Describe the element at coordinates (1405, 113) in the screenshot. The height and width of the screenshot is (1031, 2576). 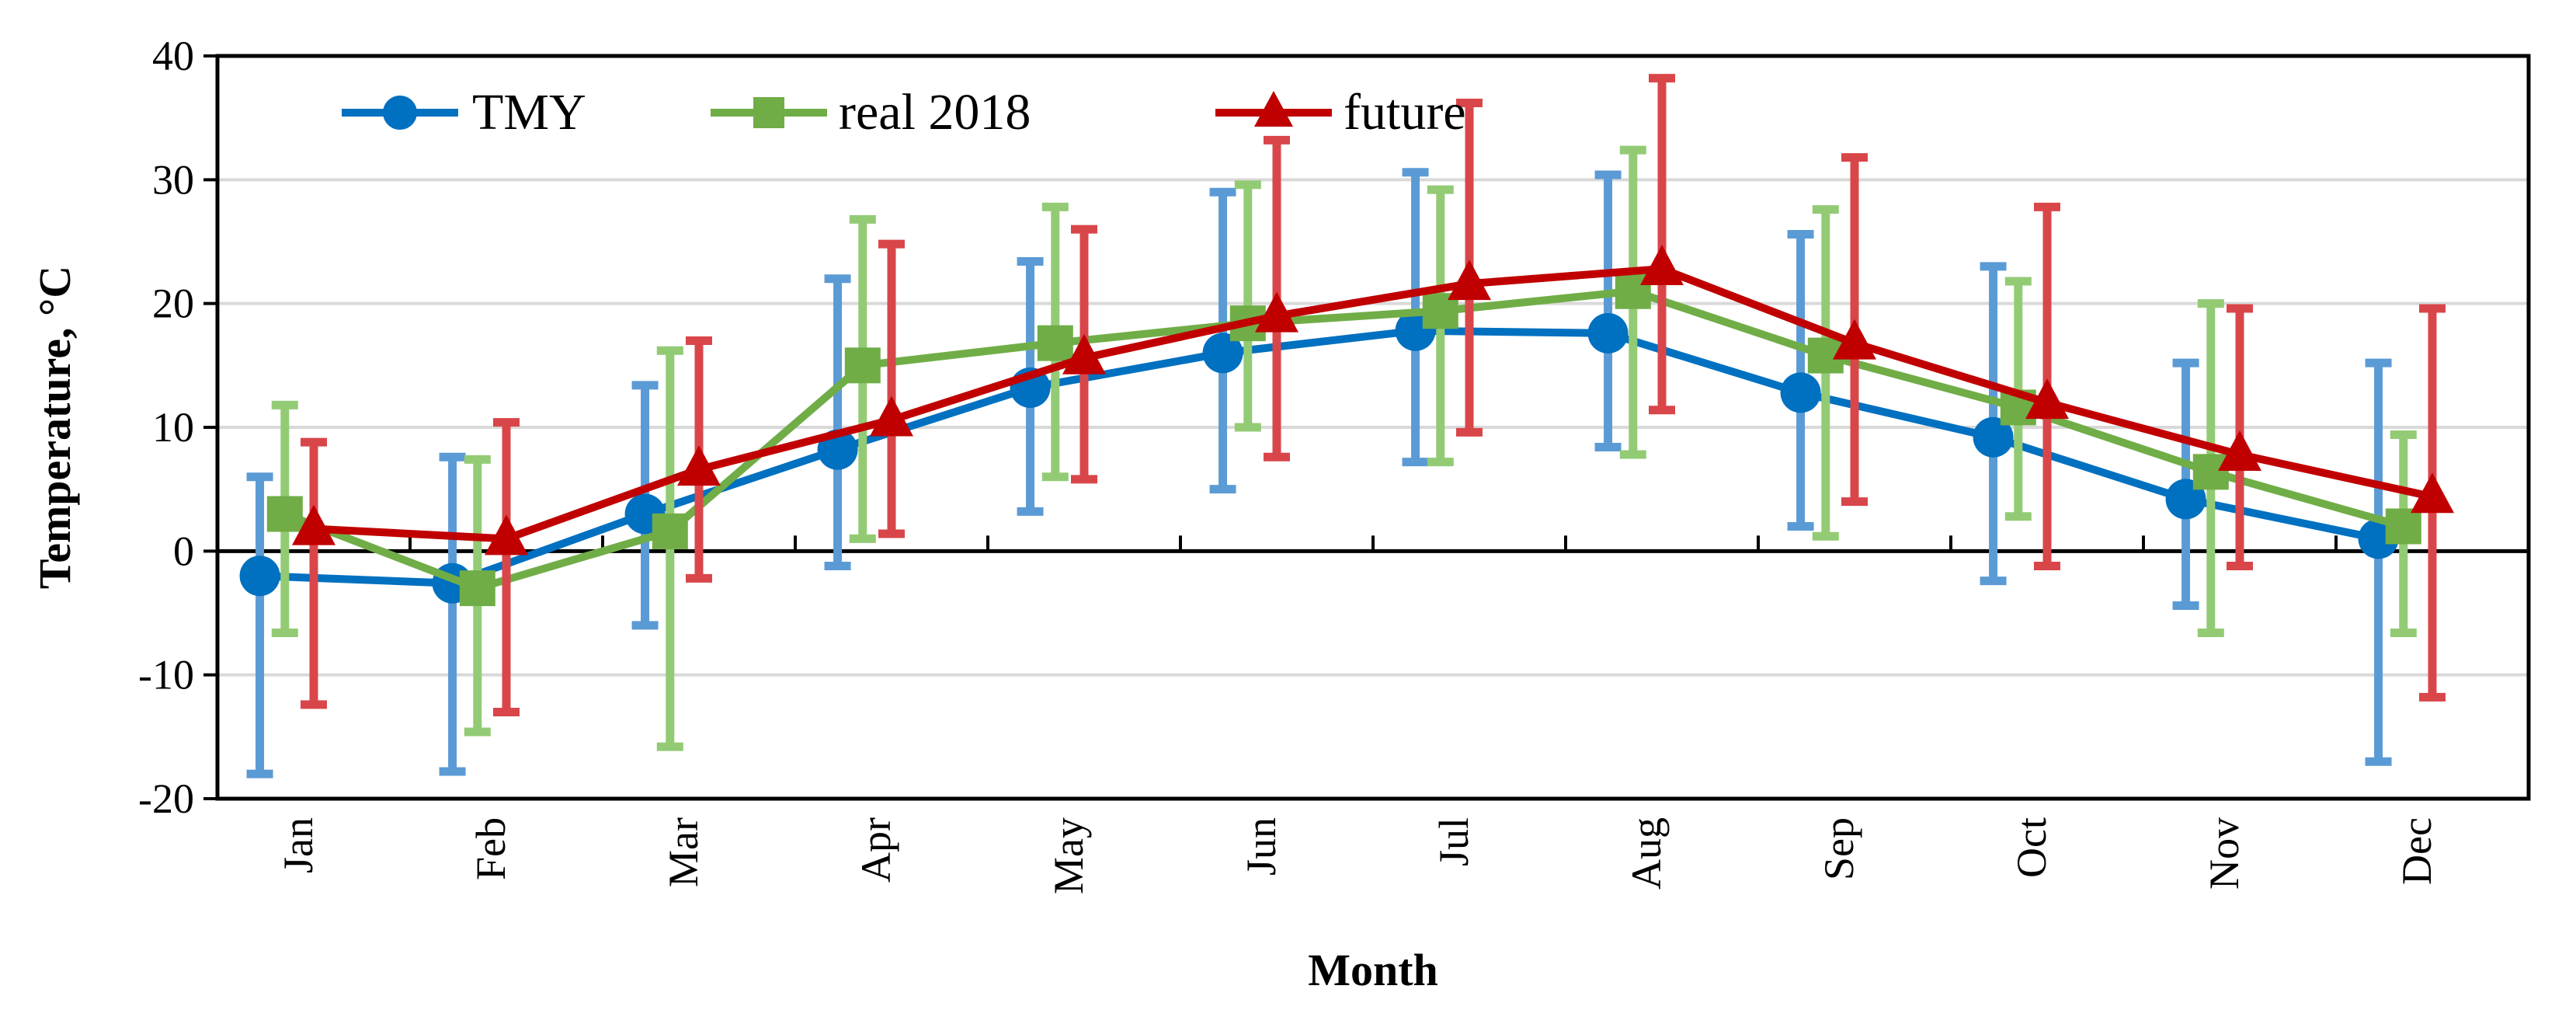
I see `legend-label-future: future` at that location.